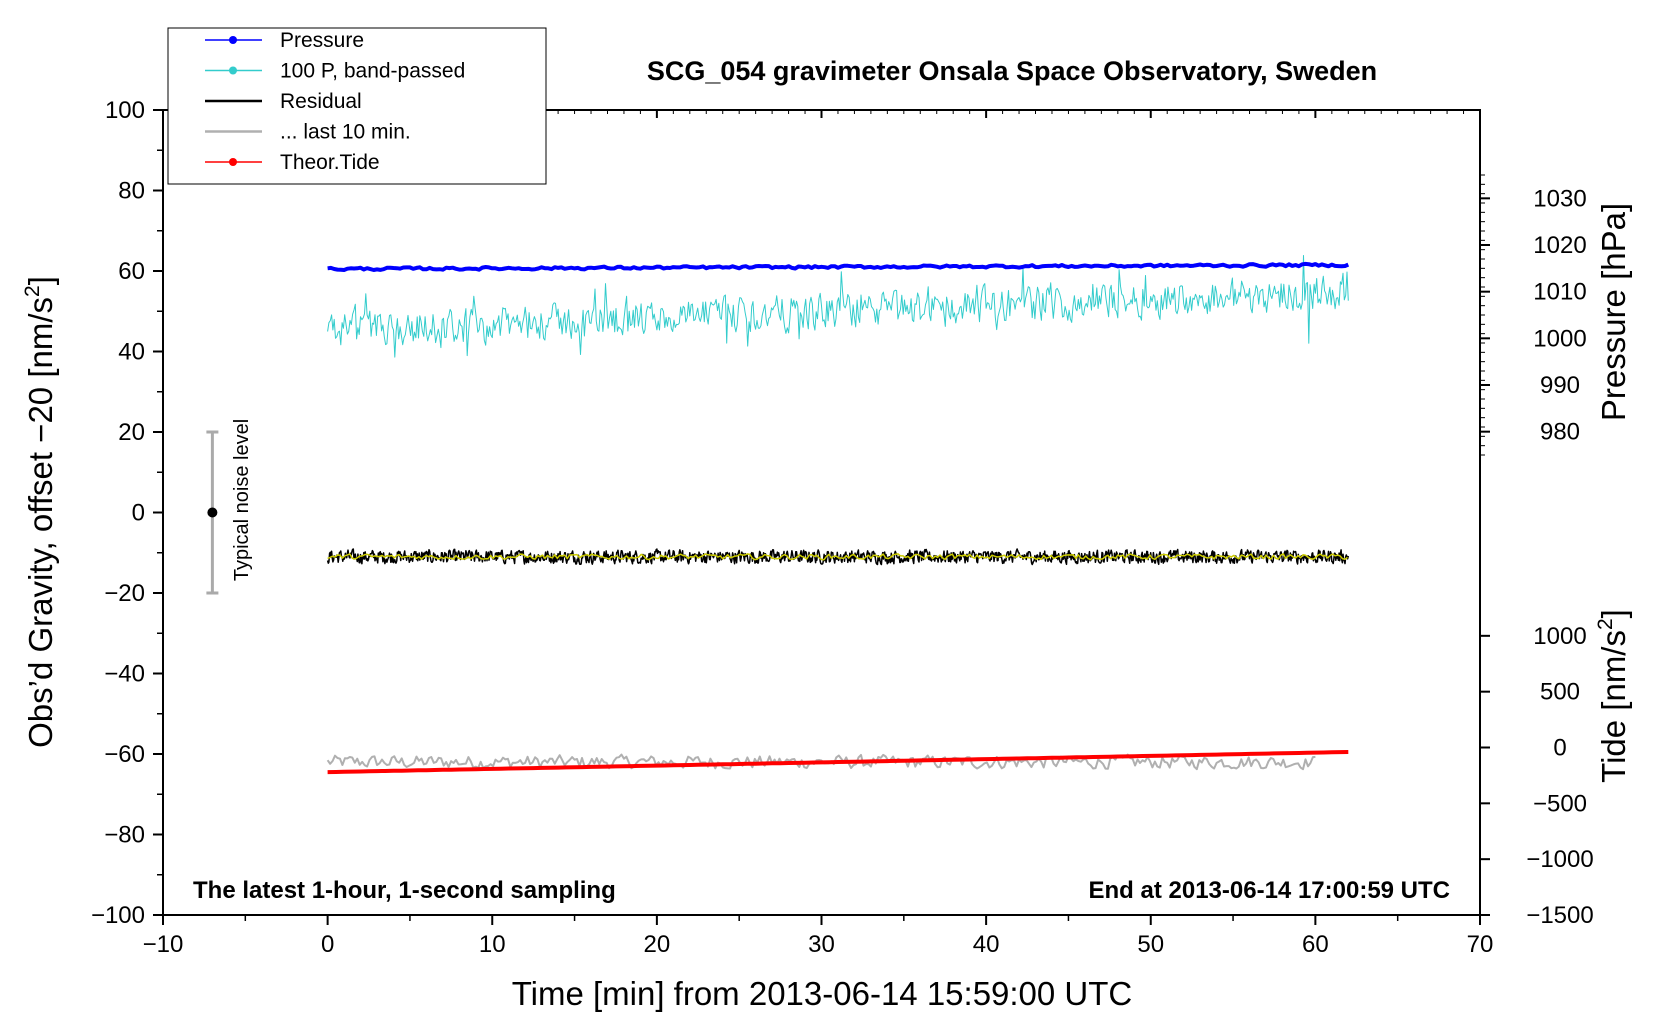  What do you see at coordinates (821, 944) in the screenshot?
I see `x-tick-label: 30` at bounding box center [821, 944].